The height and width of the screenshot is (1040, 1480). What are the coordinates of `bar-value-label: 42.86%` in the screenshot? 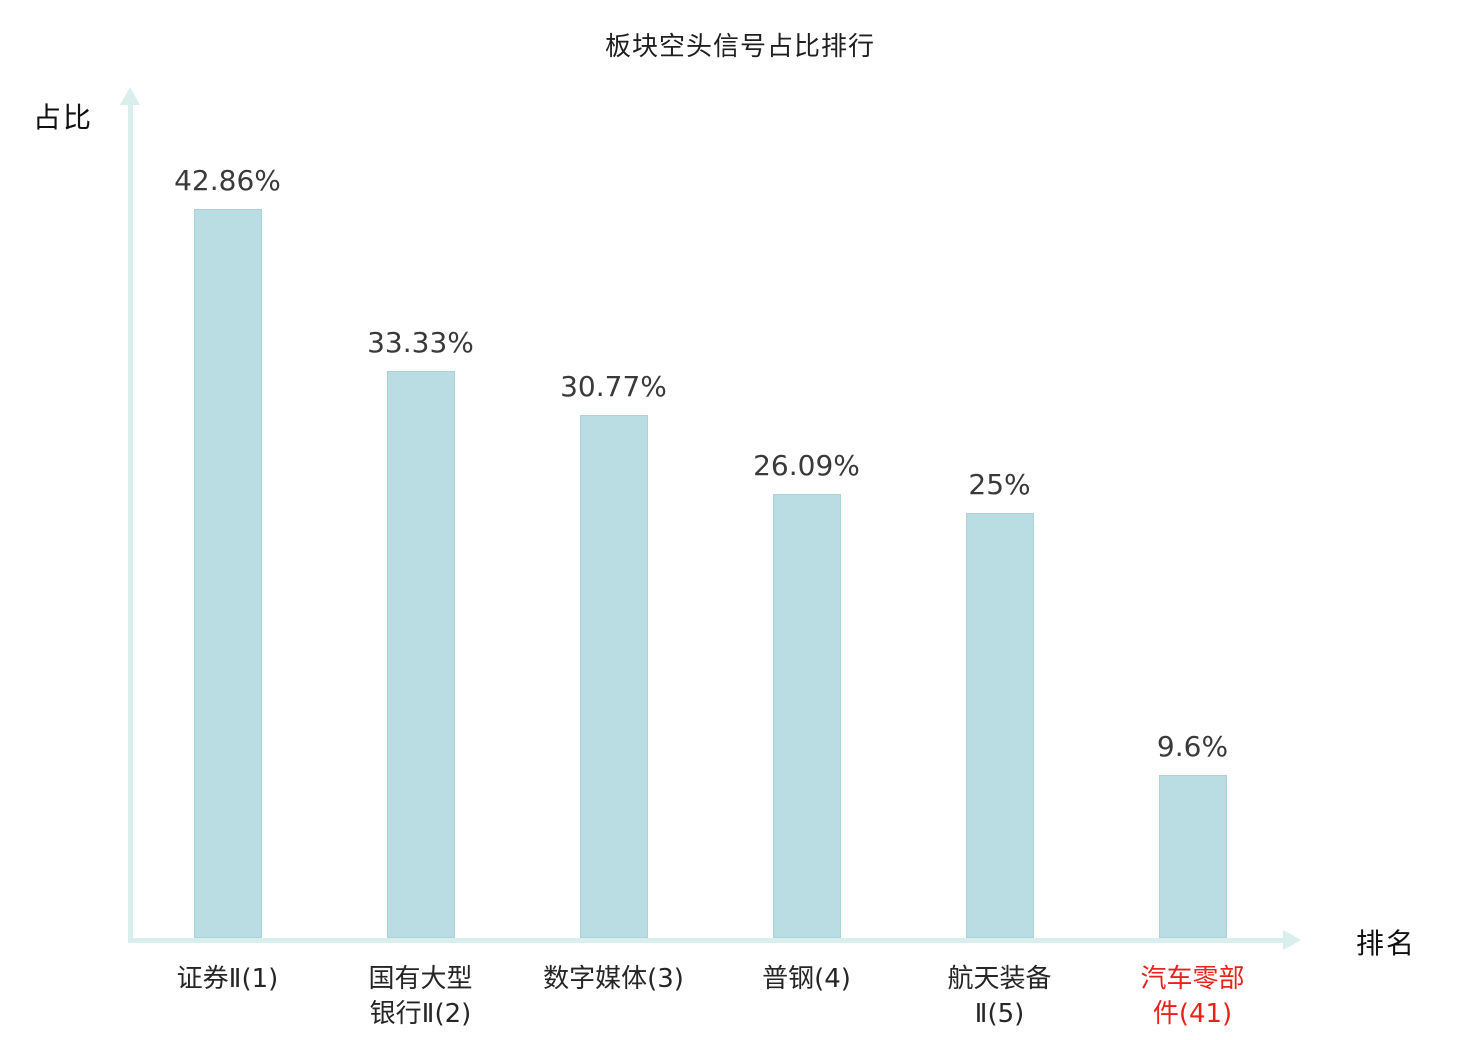 It's located at (227, 180).